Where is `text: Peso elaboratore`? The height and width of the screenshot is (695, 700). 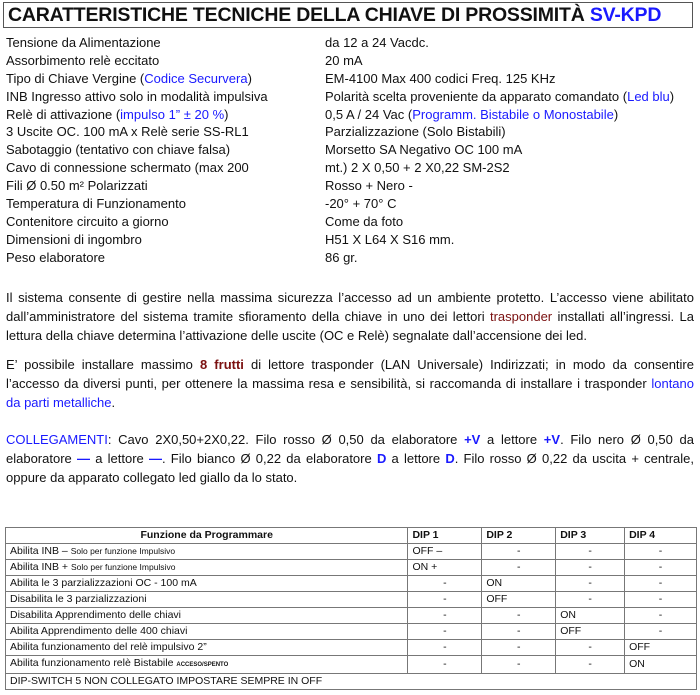
text: Peso elaboratore is located at coordinates (56, 257).